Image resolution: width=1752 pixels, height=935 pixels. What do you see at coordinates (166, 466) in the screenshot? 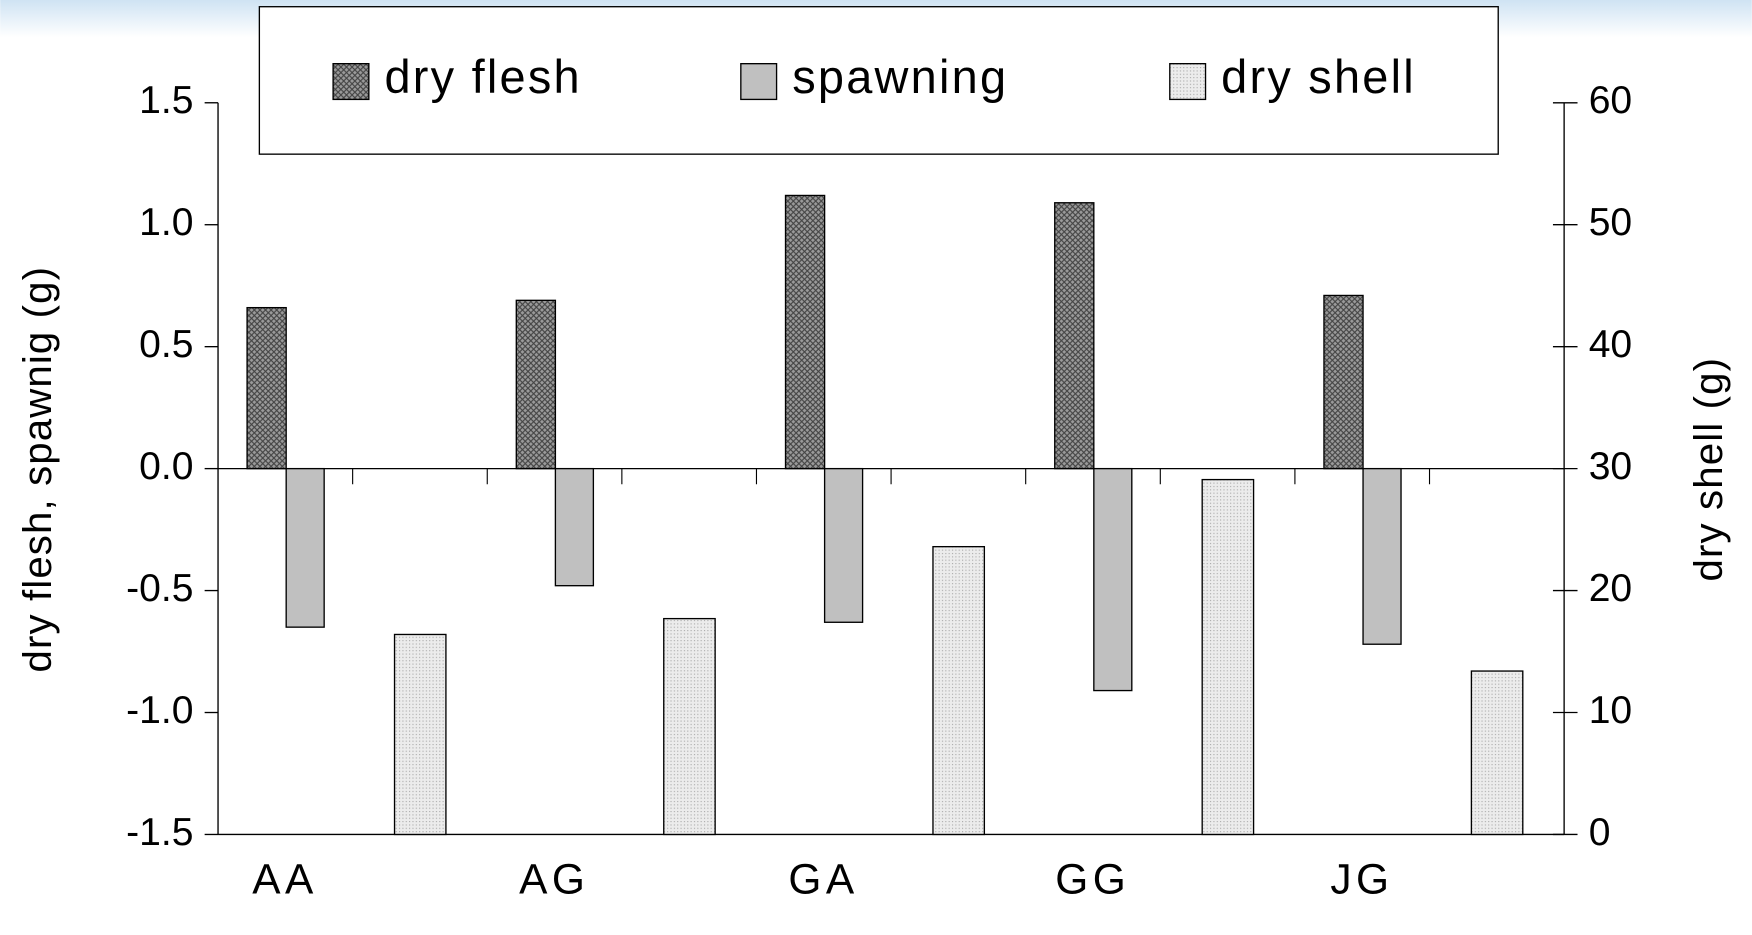
I see `y-tick-label: 0.0` at bounding box center [166, 466].